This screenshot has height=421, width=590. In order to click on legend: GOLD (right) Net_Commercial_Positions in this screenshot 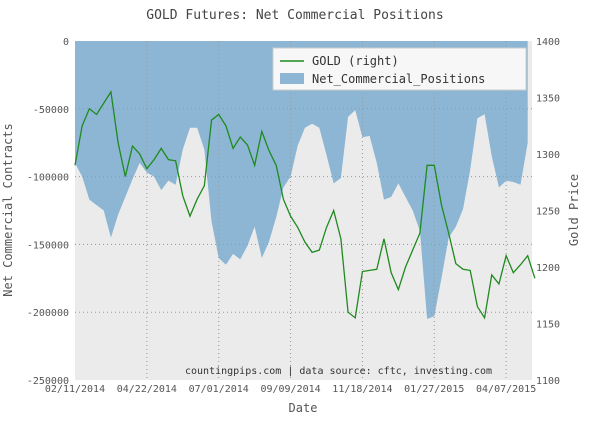, I will do `click(399, 69)`.